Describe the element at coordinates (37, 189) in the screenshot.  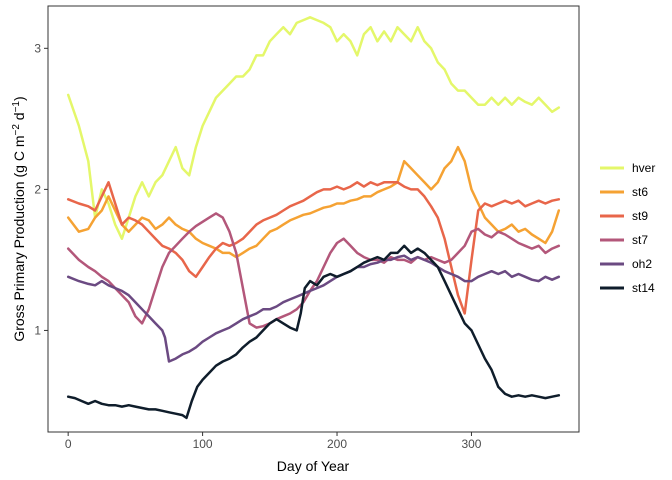
I see `y-tick-label: 2` at that location.